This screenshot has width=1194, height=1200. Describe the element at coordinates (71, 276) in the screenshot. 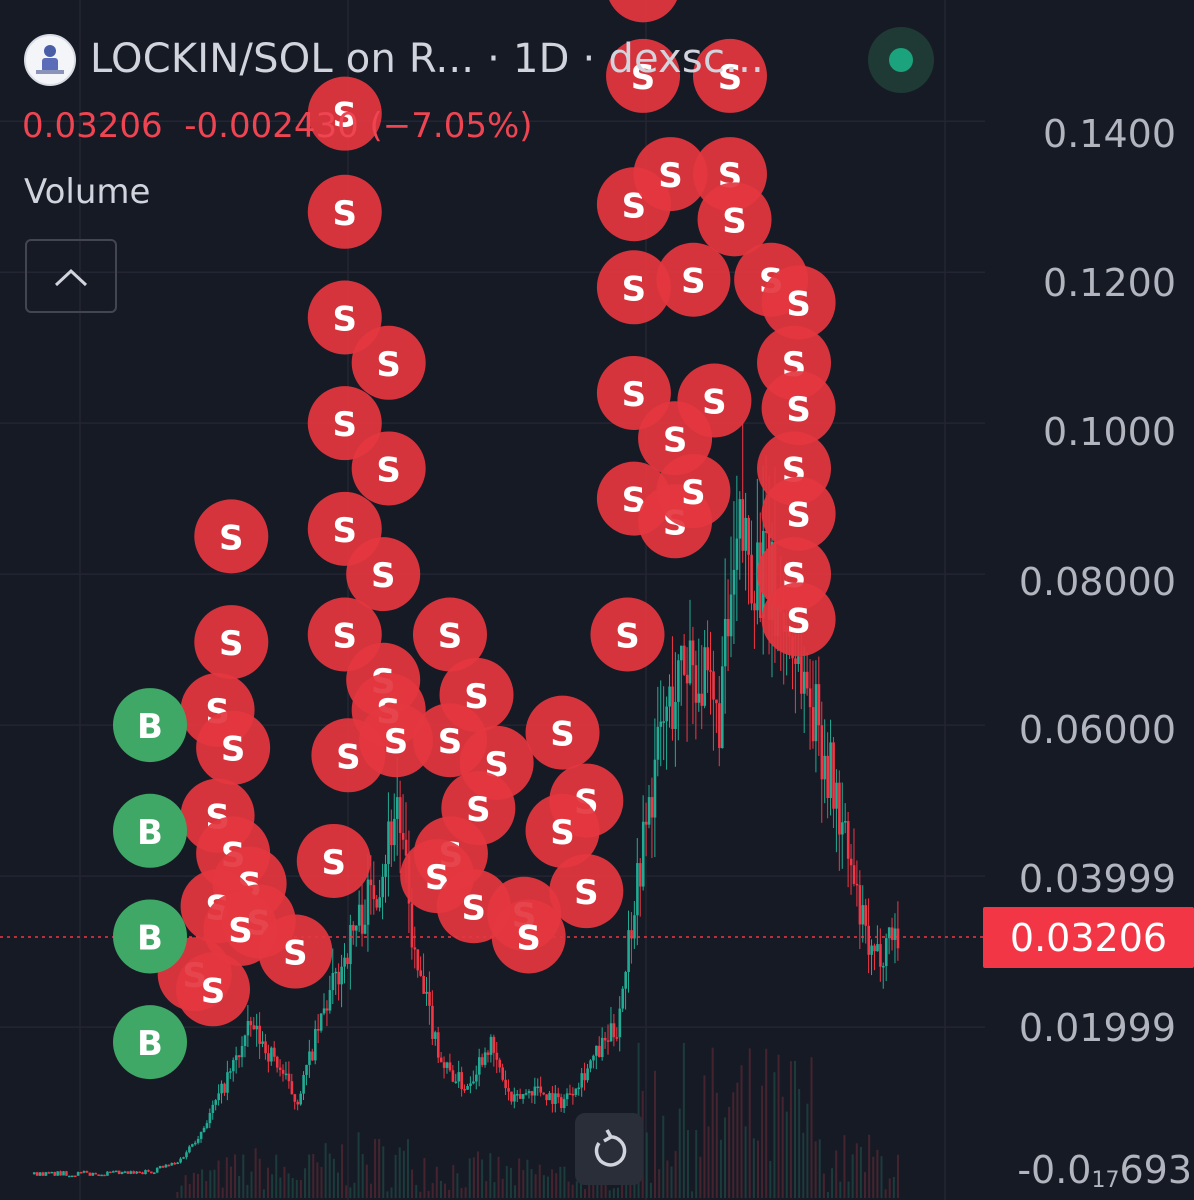

I see `collapse-indicators-button` at that location.